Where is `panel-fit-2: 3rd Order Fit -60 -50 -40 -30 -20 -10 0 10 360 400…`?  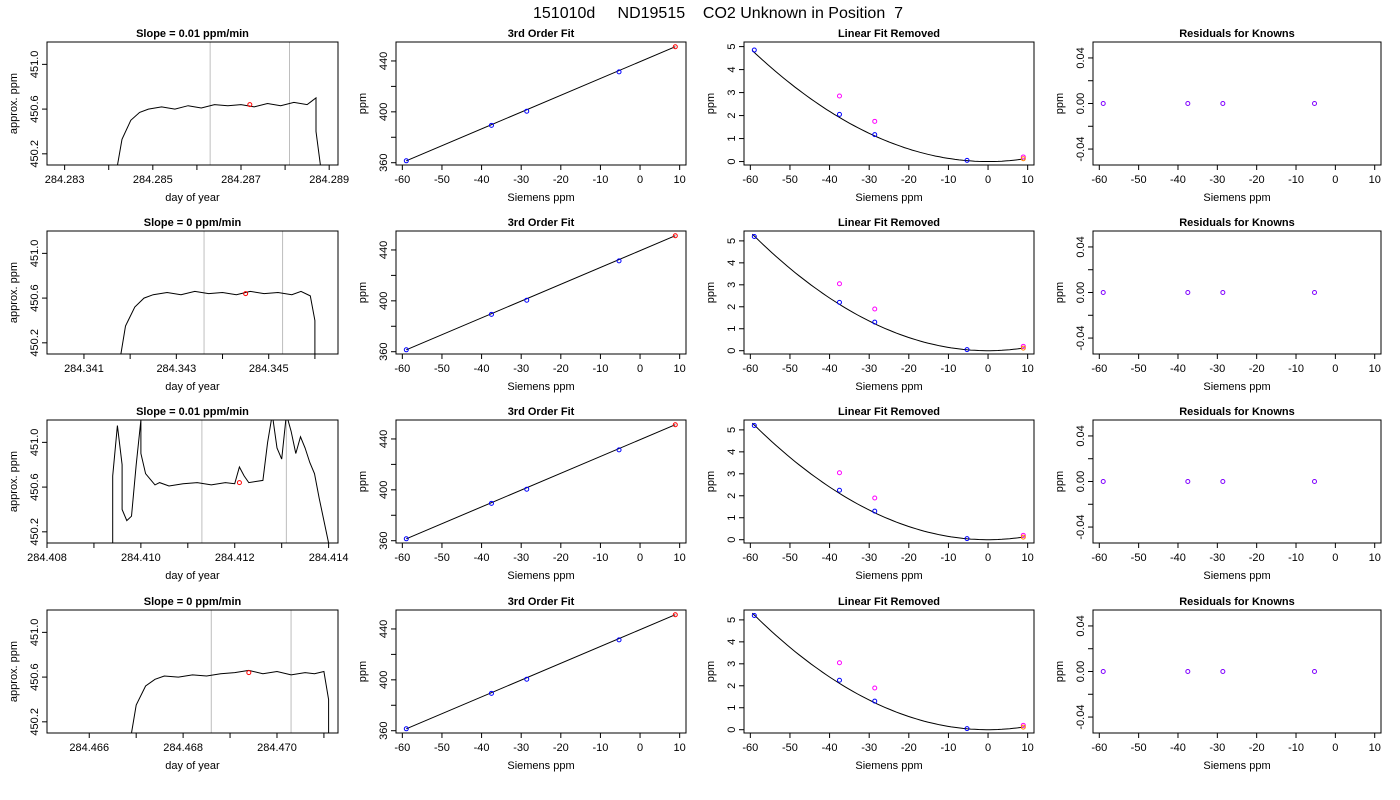
panel-fit-2: 3rd Order Fit -60 -50 -40 -30 -20 -10 0 10 360 400… is located at coordinates (522, 305).